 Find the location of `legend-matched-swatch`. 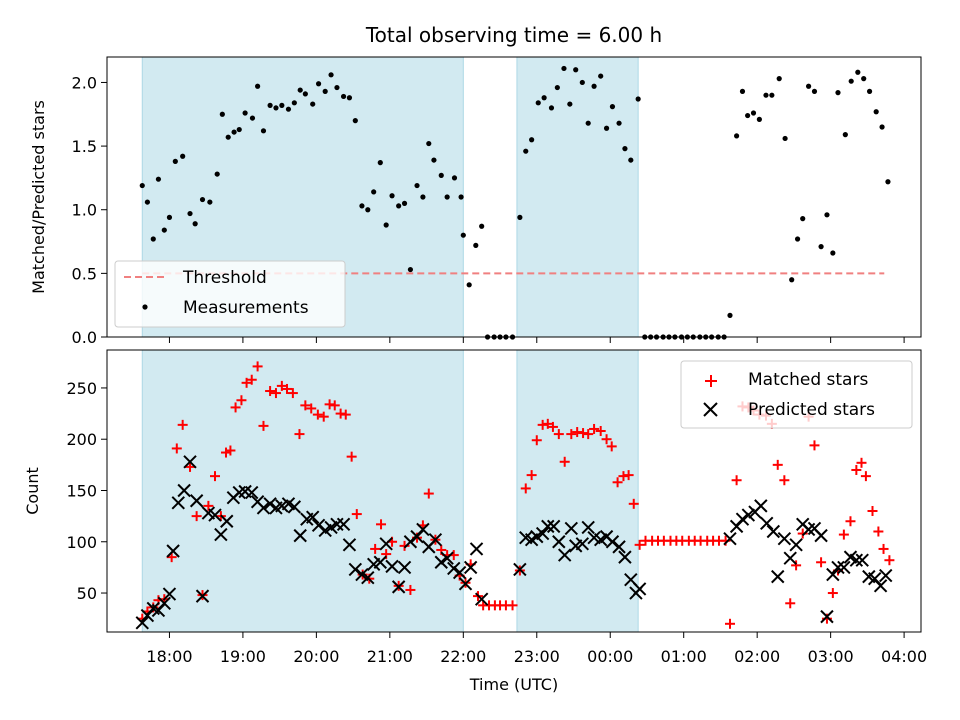

legend-matched-swatch is located at coordinates (711, 381).